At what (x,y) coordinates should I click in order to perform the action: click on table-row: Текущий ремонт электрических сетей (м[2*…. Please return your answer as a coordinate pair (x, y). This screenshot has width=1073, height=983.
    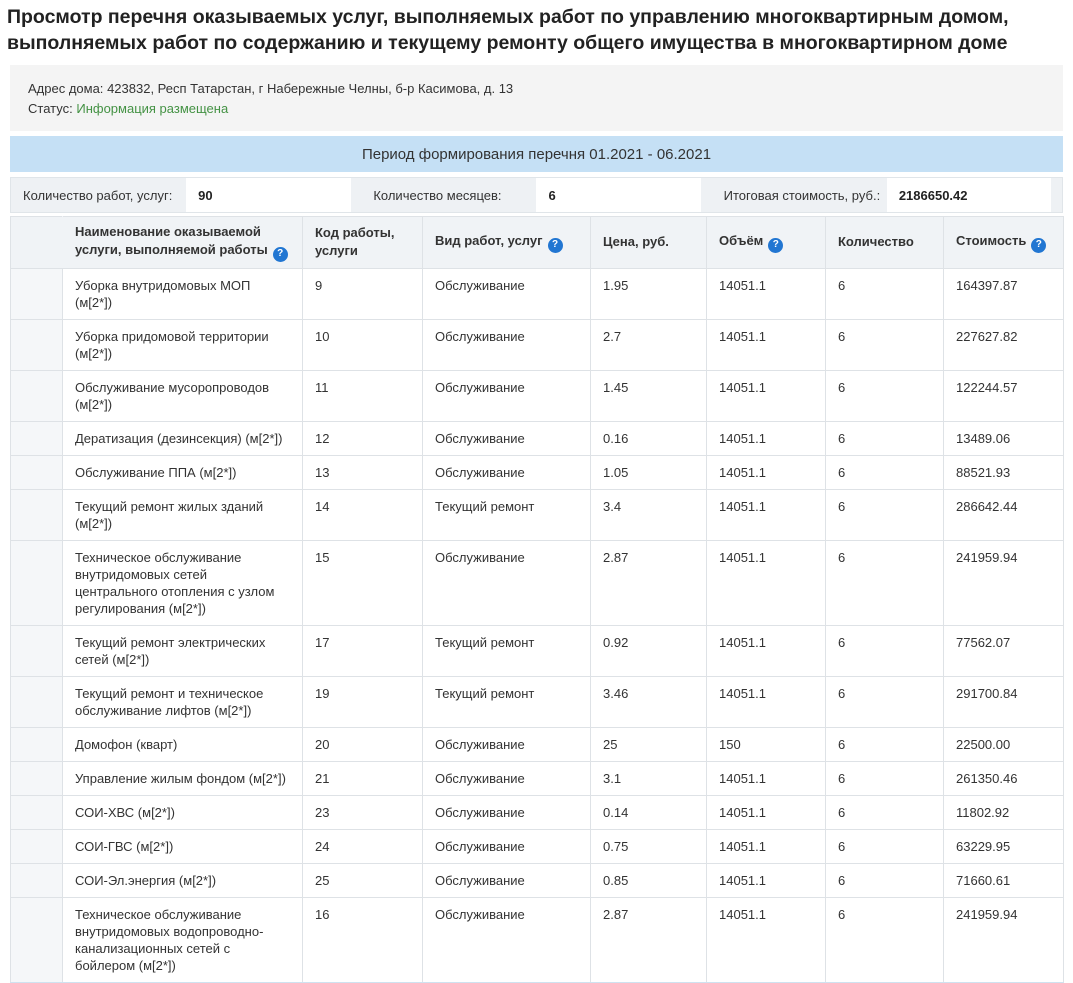
    Looking at the image, I should click on (537, 650).